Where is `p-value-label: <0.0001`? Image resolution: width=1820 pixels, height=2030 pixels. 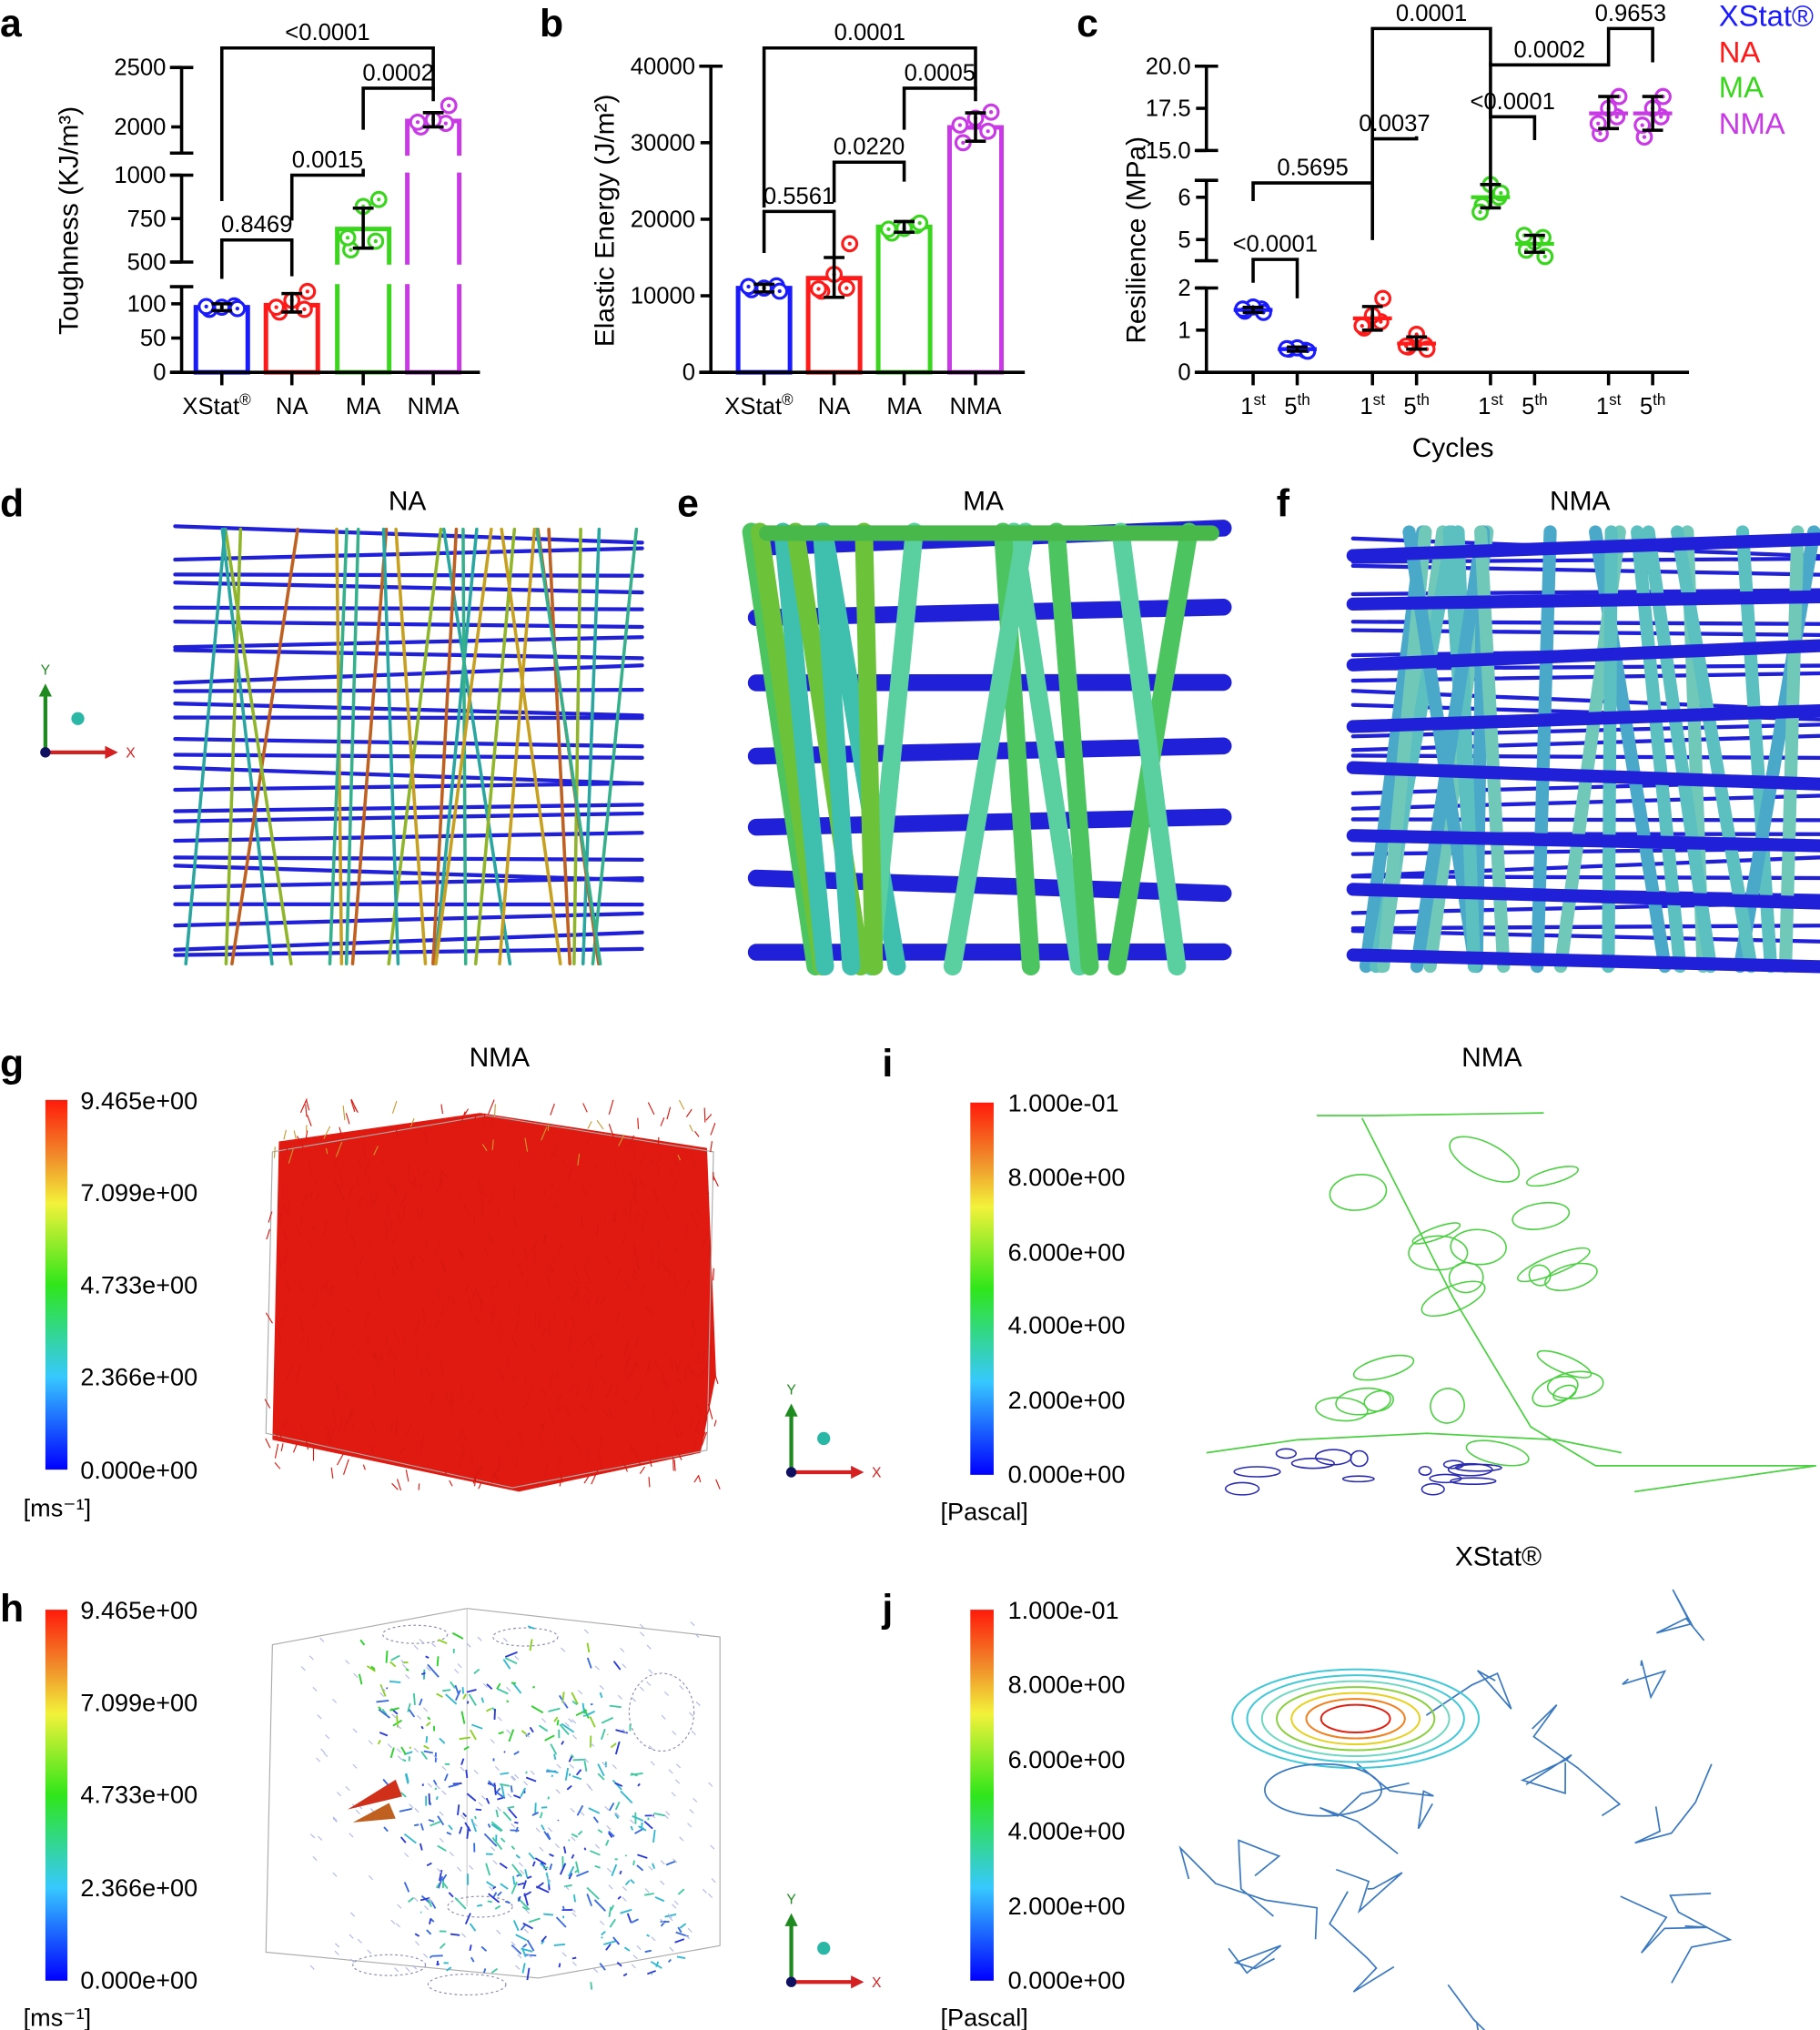 p-value-label: <0.0001 is located at coordinates (327, 32).